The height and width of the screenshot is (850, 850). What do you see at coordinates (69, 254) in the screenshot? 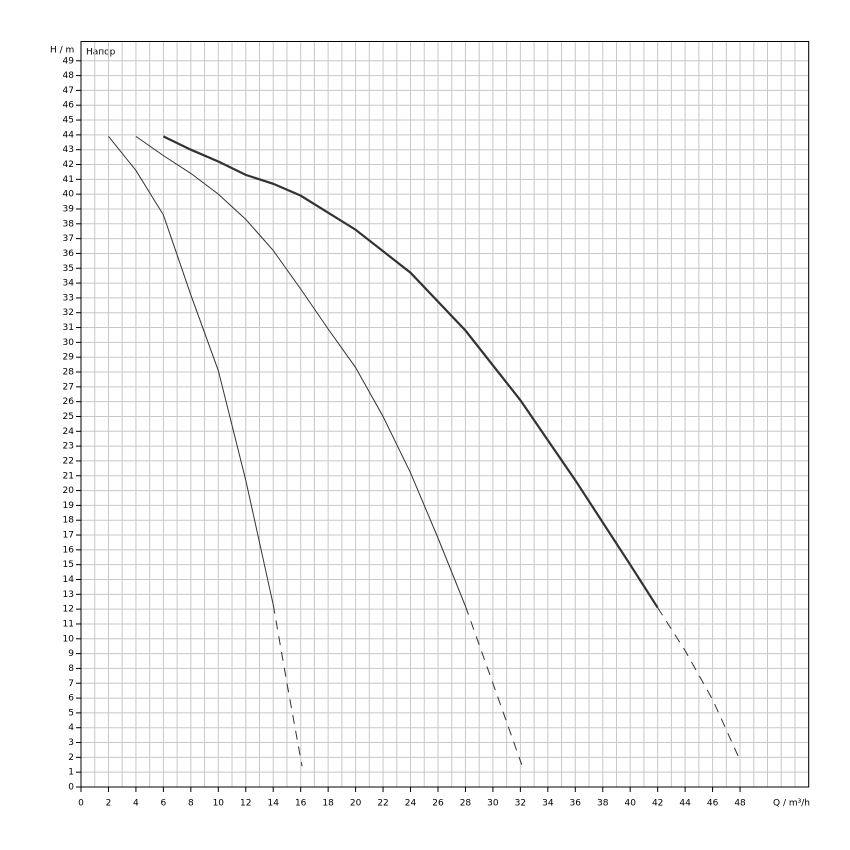
I see `y-tick-label: 36` at bounding box center [69, 254].